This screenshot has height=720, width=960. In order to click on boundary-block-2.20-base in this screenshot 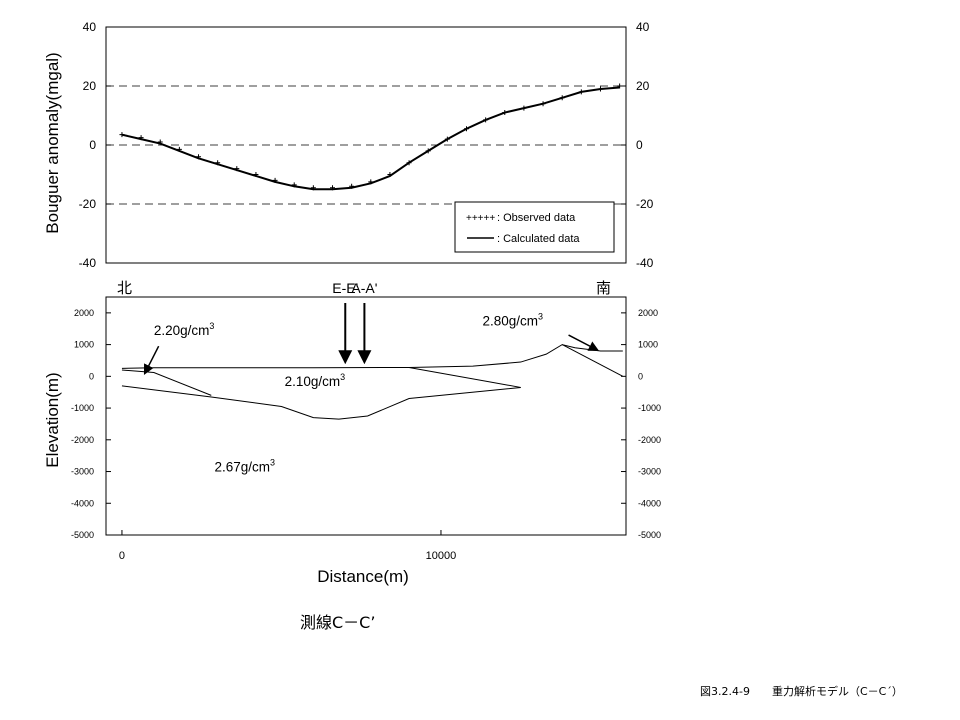, I will do `click(166, 382)`.